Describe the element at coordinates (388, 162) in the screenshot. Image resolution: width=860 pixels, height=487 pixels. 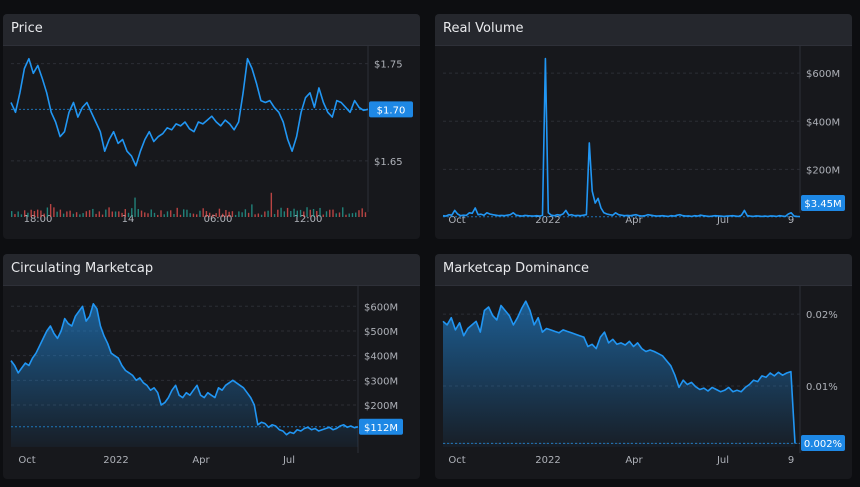
I see `y-tick-label: $1.65` at that location.